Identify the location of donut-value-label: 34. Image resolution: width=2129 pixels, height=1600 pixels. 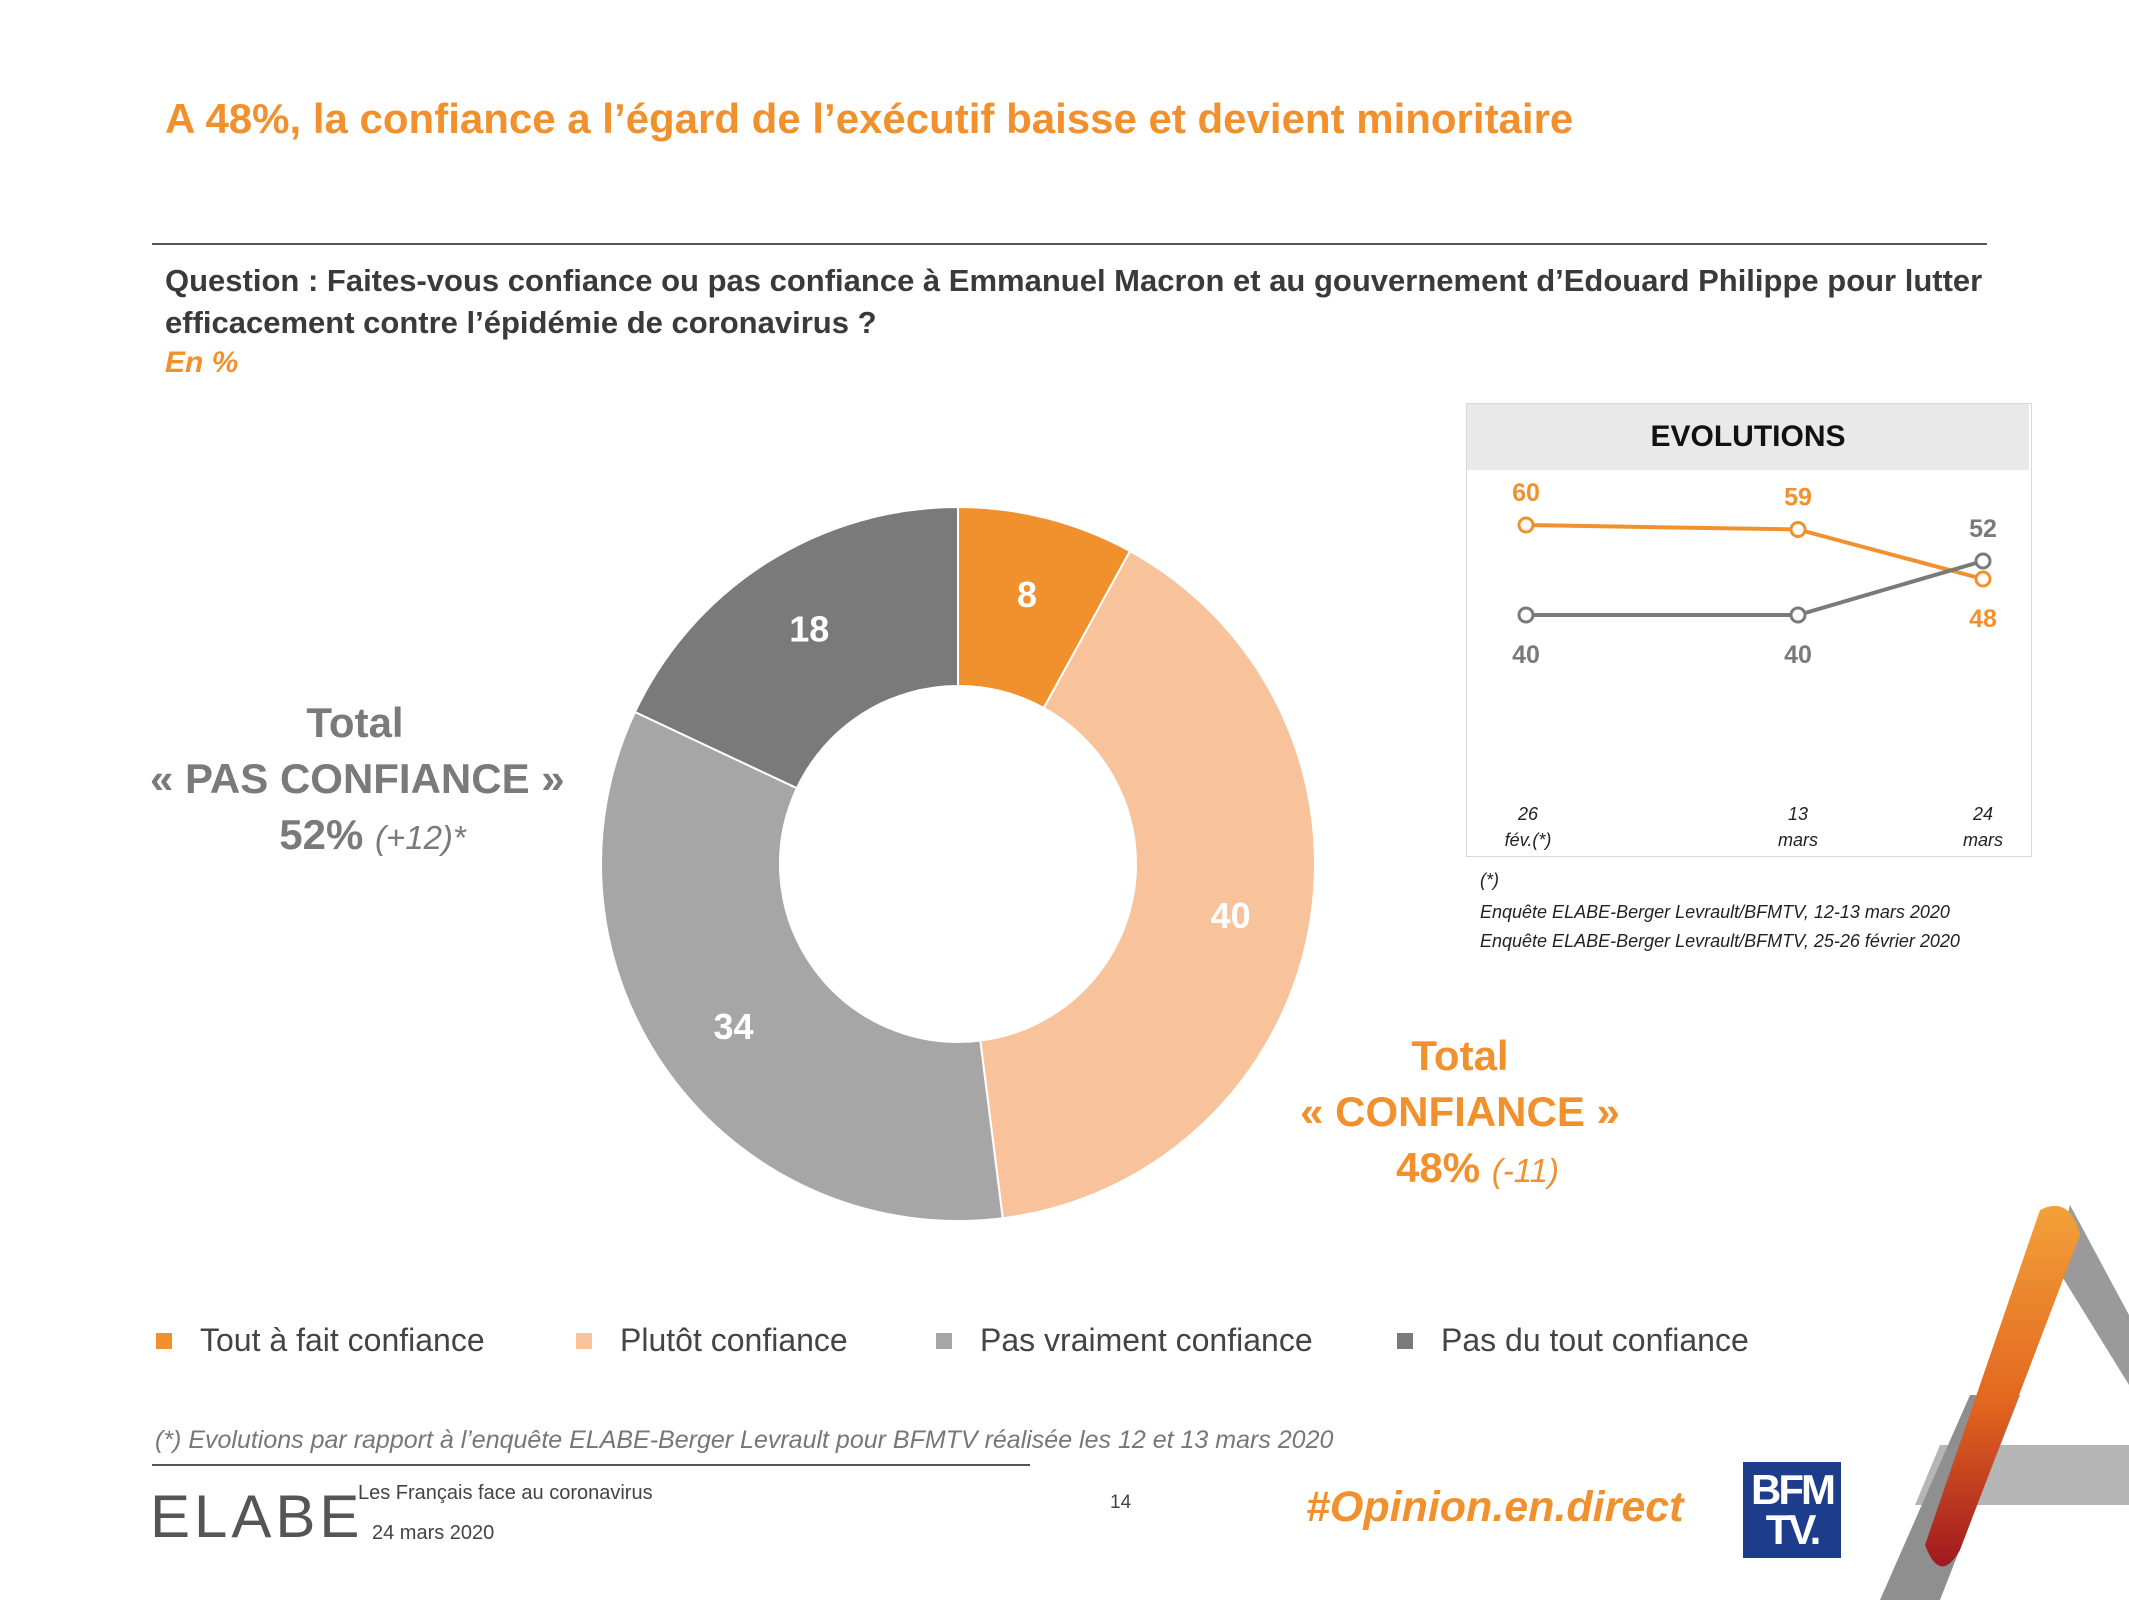
(733, 1026).